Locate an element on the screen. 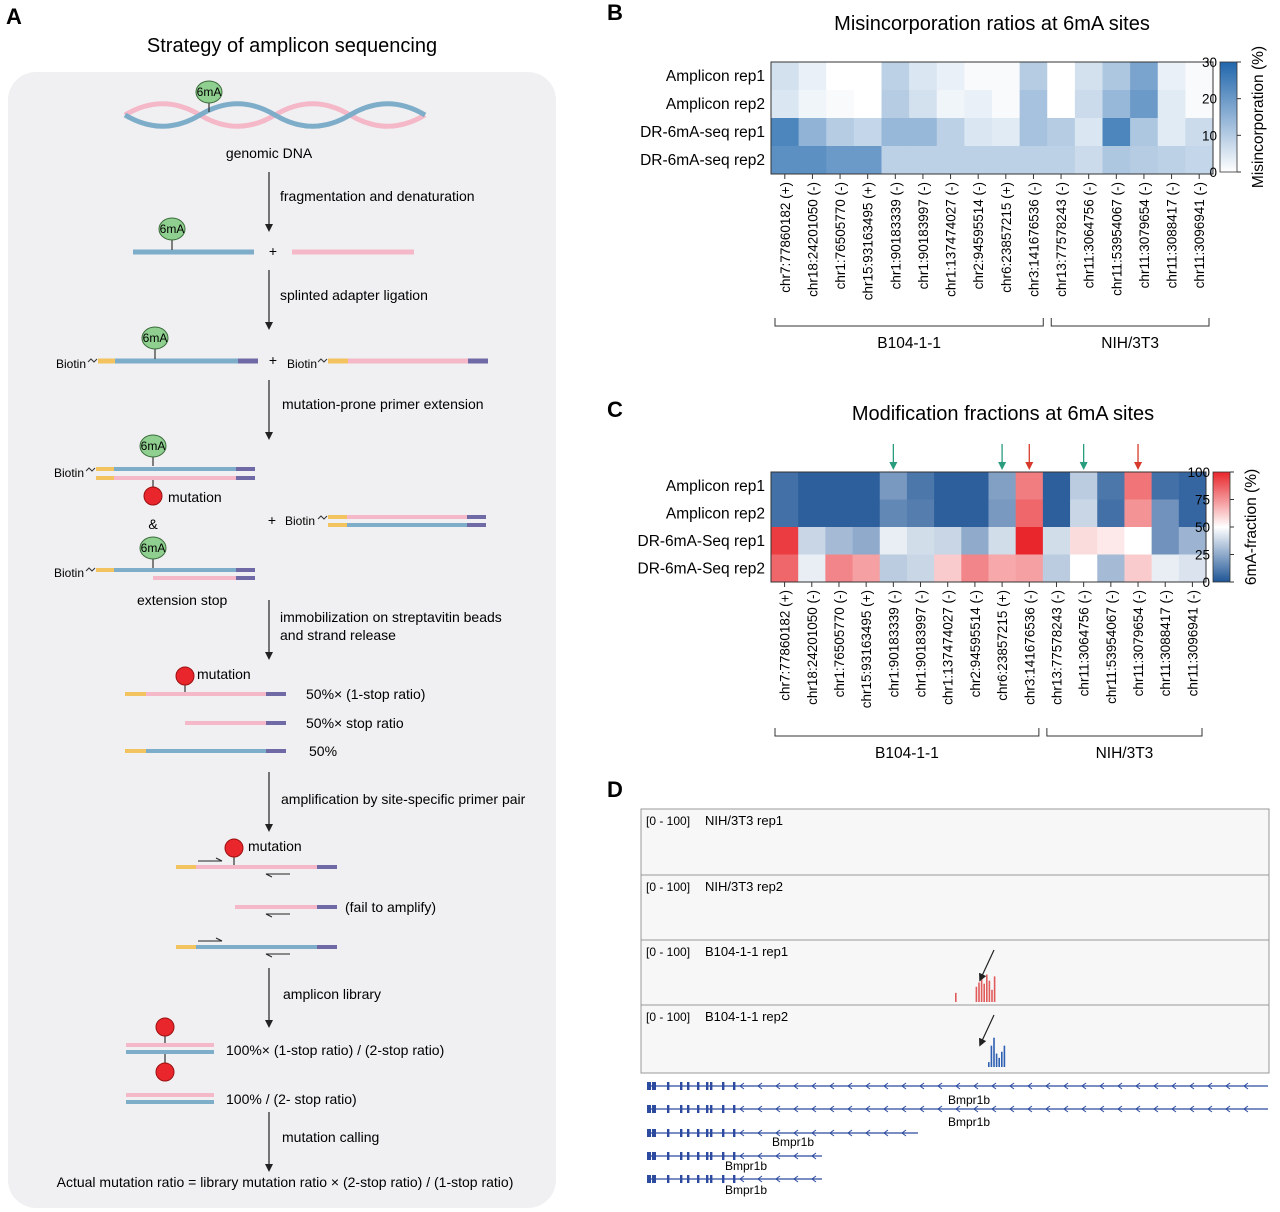 The image size is (1280, 1212). group-label: B104-1-1 is located at coordinates (907, 753).